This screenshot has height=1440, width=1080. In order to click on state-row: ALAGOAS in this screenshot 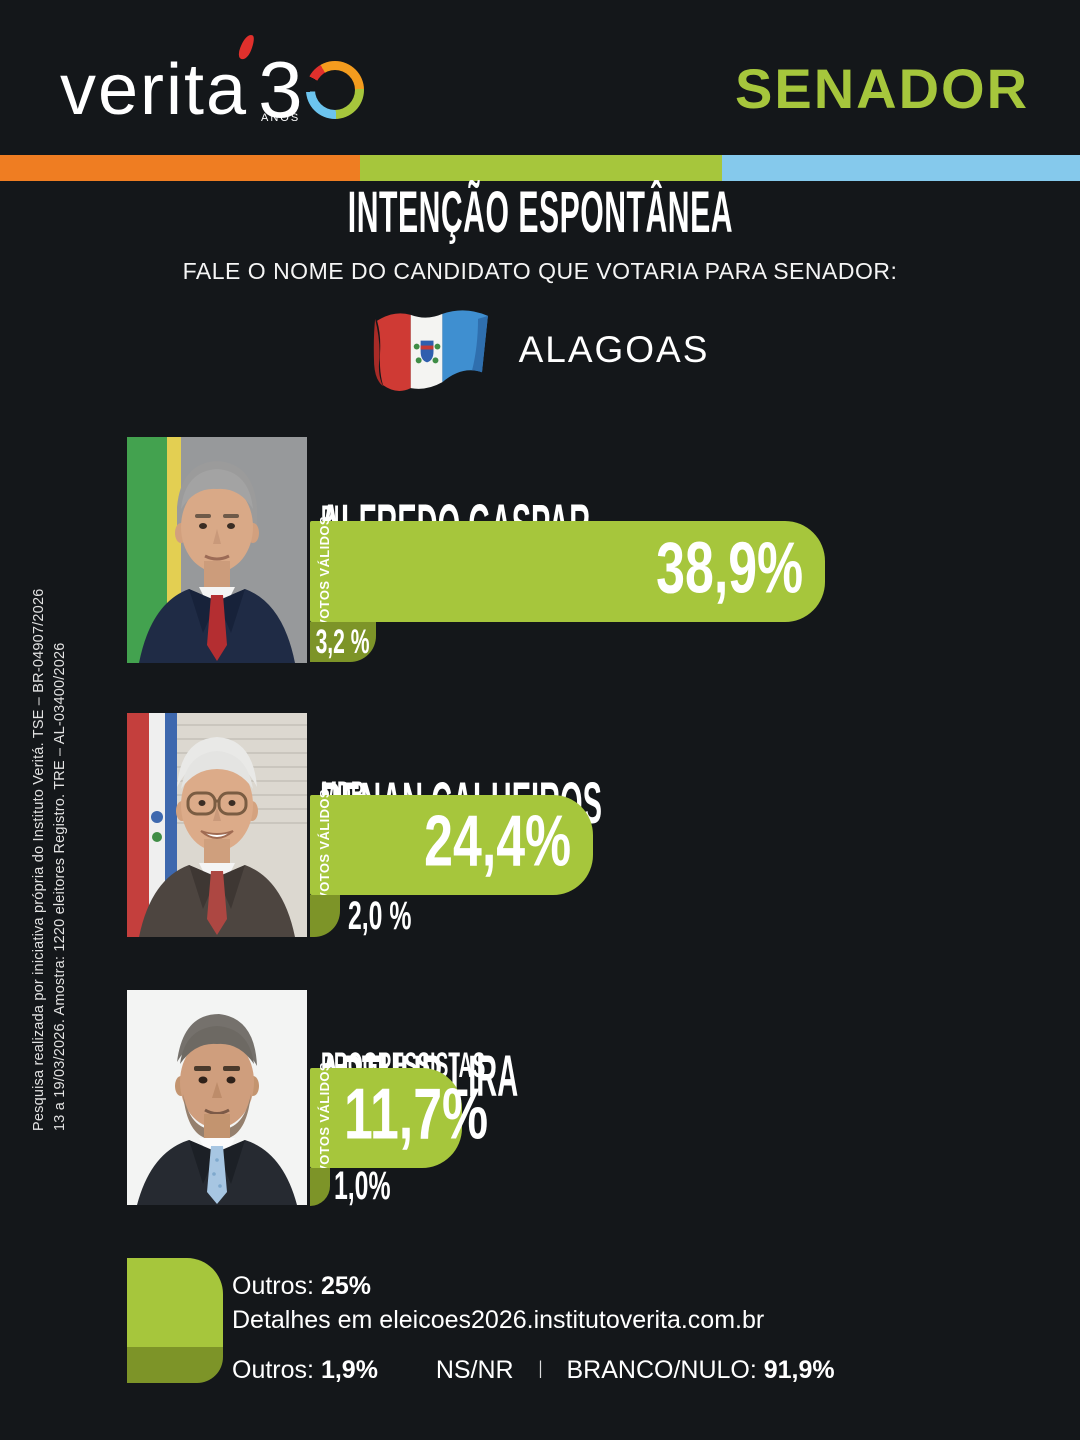, I will do `click(540, 350)`.